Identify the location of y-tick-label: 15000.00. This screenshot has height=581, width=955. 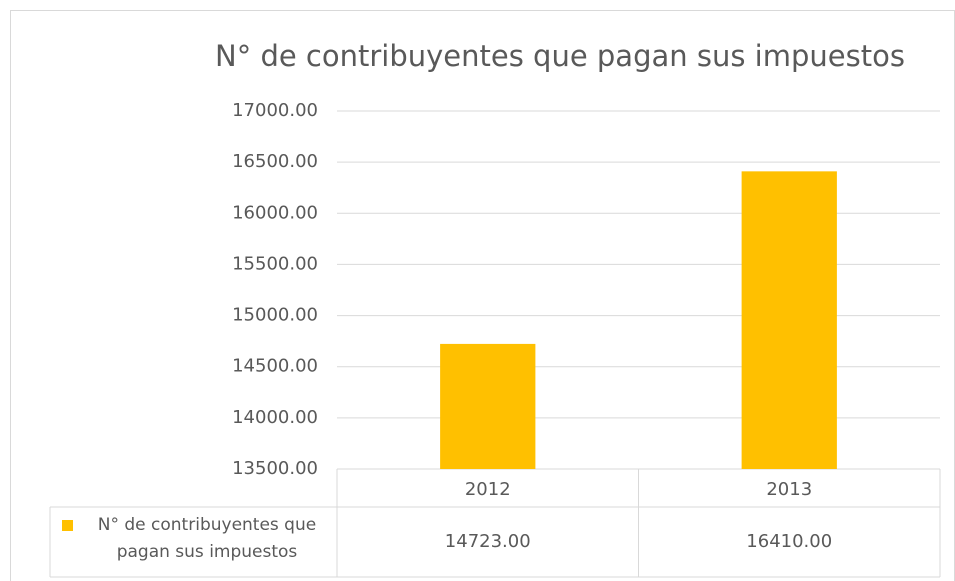
(275, 315).